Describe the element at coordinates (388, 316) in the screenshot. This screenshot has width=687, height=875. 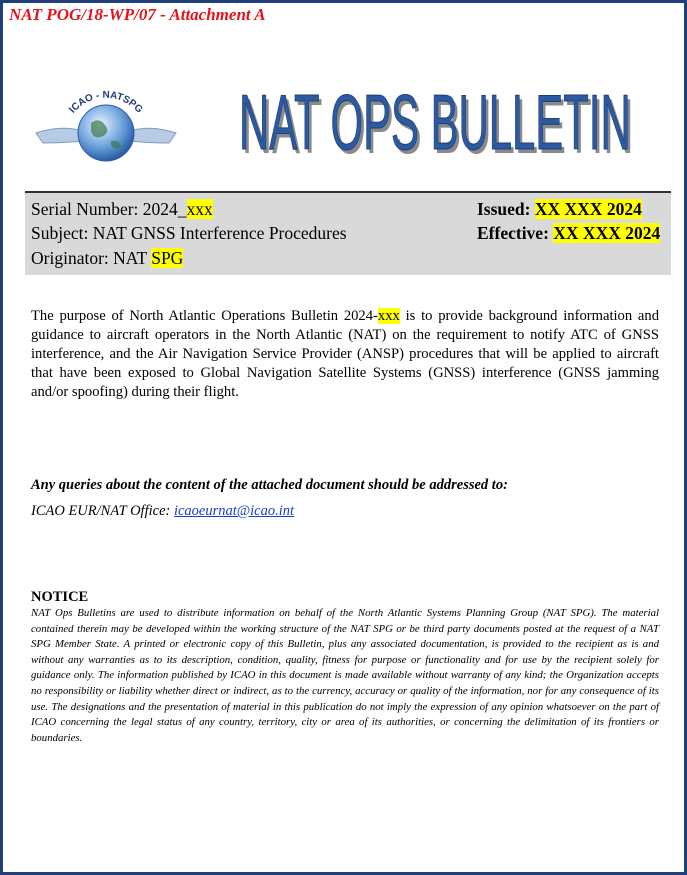
I see `purpose-highlight: xxx` at that location.